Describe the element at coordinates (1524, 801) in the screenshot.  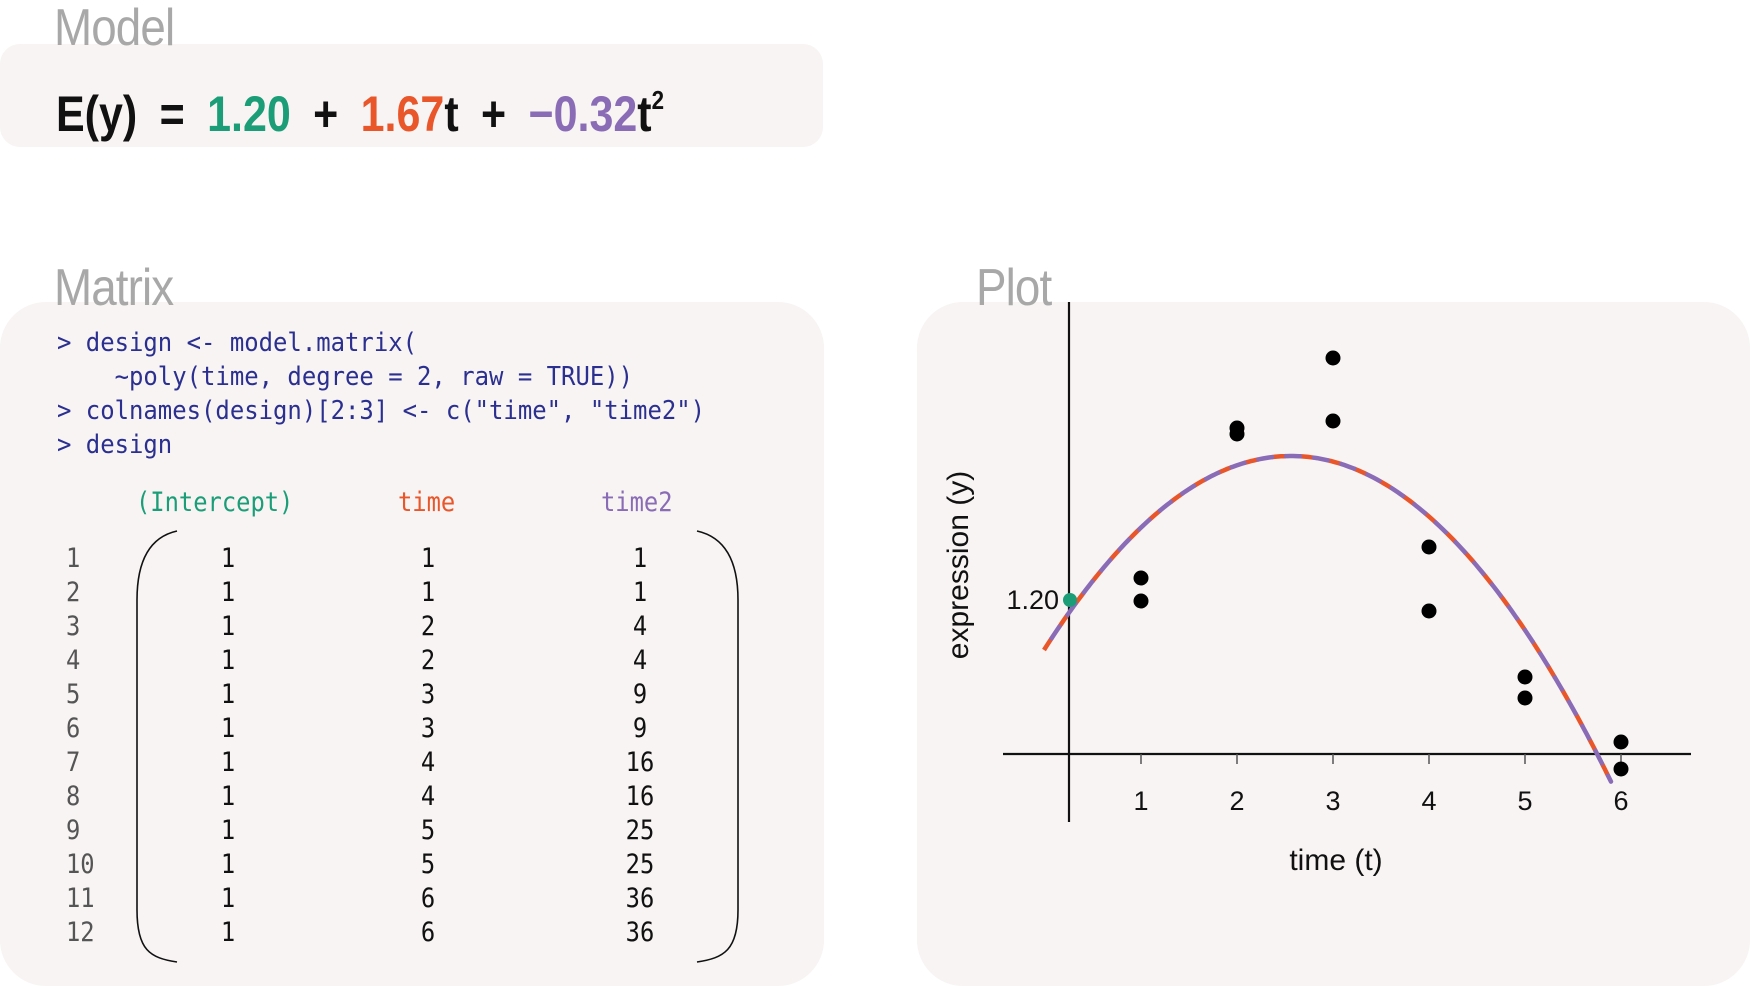
I see `x-tick-label: 5` at that location.